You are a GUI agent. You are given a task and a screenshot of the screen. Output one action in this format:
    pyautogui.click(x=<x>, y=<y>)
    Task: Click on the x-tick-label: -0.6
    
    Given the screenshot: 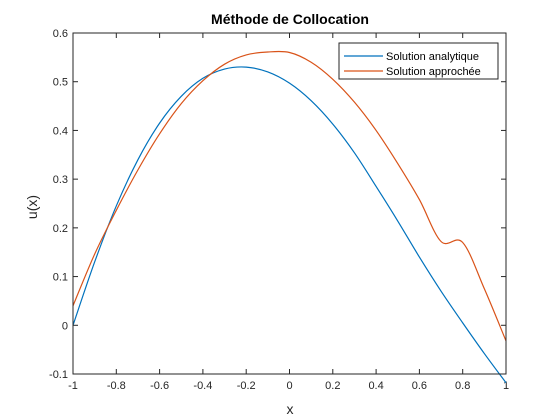 What is the action you would take?
    pyautogui.click(x=159, y=386)
    